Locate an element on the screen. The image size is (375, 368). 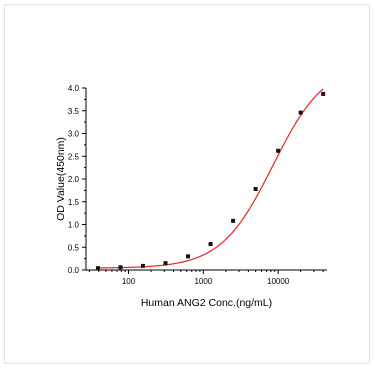
y-tick-label: 0.0 is located at coordinates (74, 270).